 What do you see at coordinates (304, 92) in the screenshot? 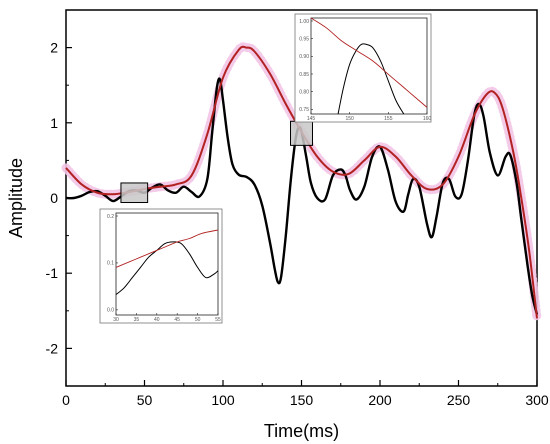
I see `inset-y-tick-label: 0.80` at bounding box center [304, 92].